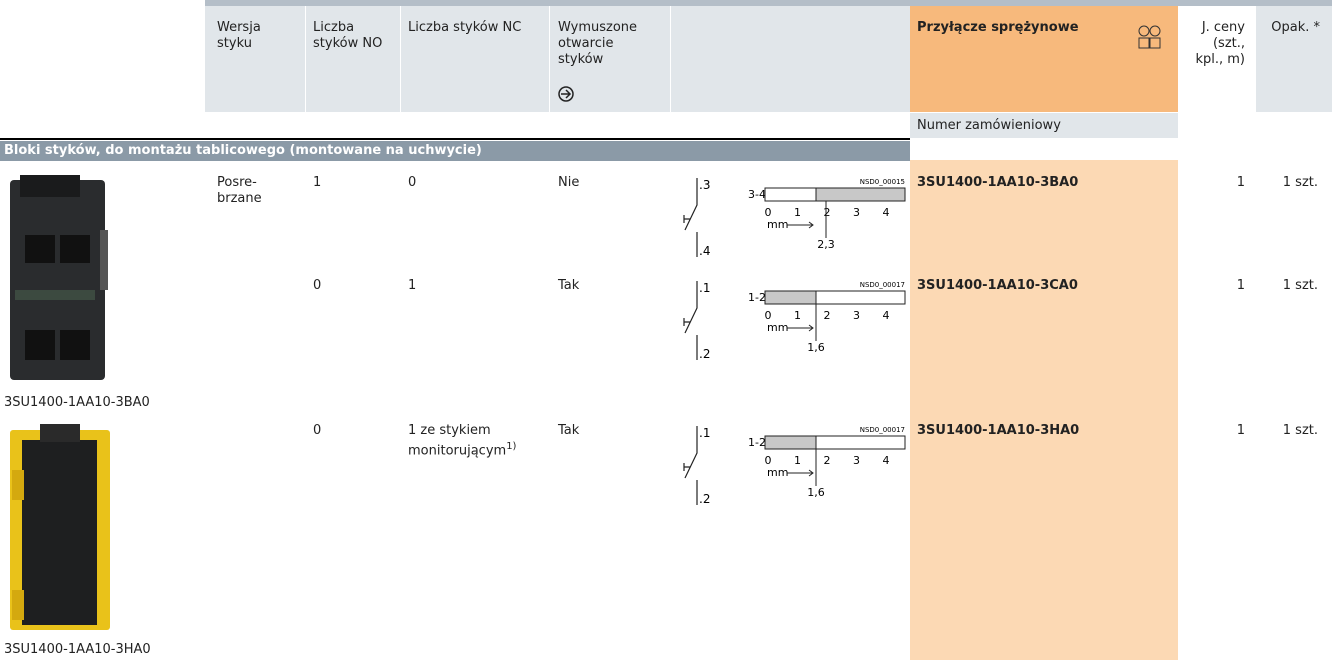 The width and height of the screenshot is (1332, 660). Describe the element at coordinates (997, 285) in the screenshot. I see `order-number: 3SU1400-1AA10-3CA0` at that location.